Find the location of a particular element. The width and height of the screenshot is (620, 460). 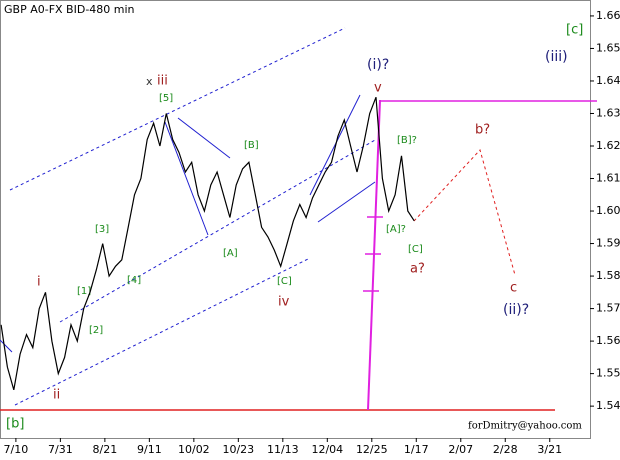

y-tick-label: 1.58 is located at coordinates (608, 275).